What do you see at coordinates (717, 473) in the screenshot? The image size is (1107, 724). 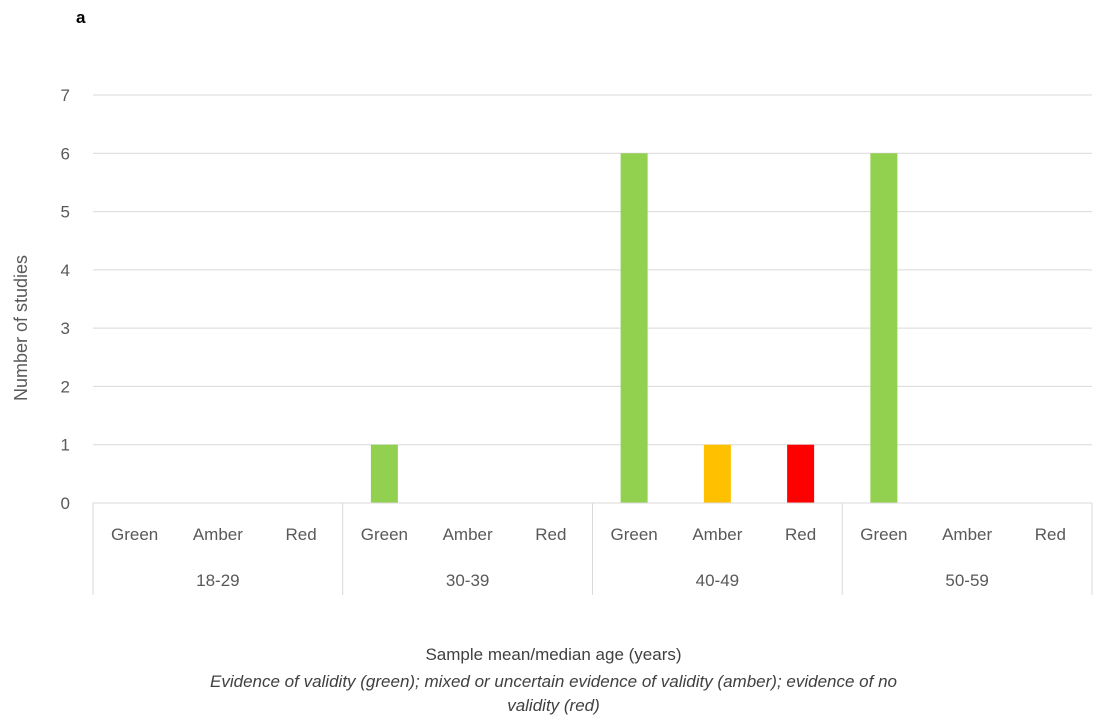 I see `bar-40-49-amber` at bounding box center [717, 473].